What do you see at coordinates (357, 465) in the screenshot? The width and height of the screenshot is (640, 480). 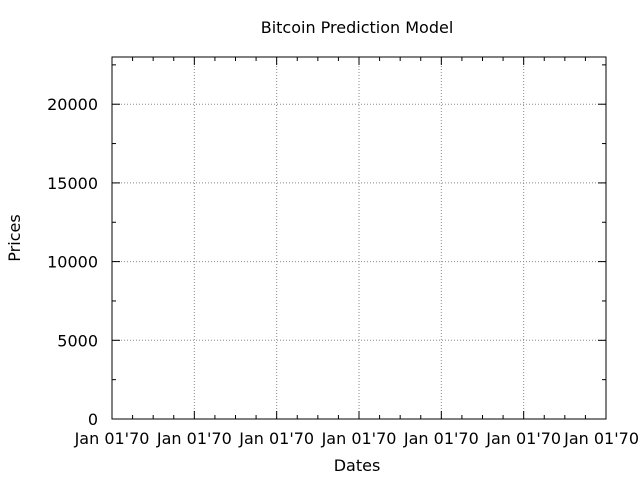 I see `x-axis-label: Dates` at bounding box center [357, 465].